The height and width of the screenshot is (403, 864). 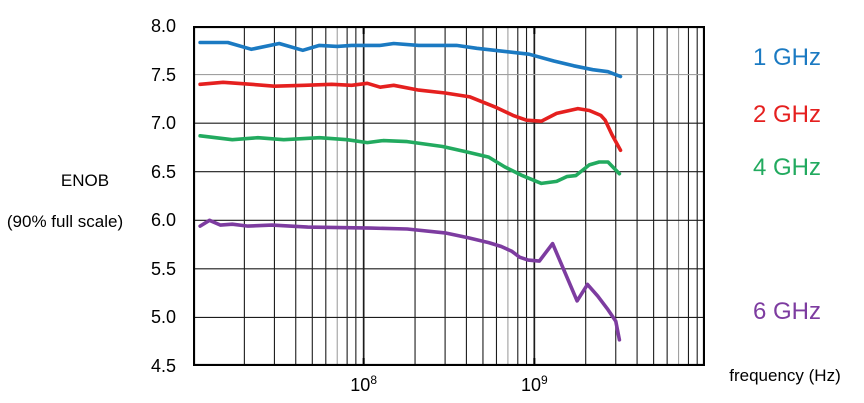 What do you see at coordinates (787, 57) in the screenshot?
I see `legend-item-1-ghz: 1 GHz` at bounding box center [787, 57].